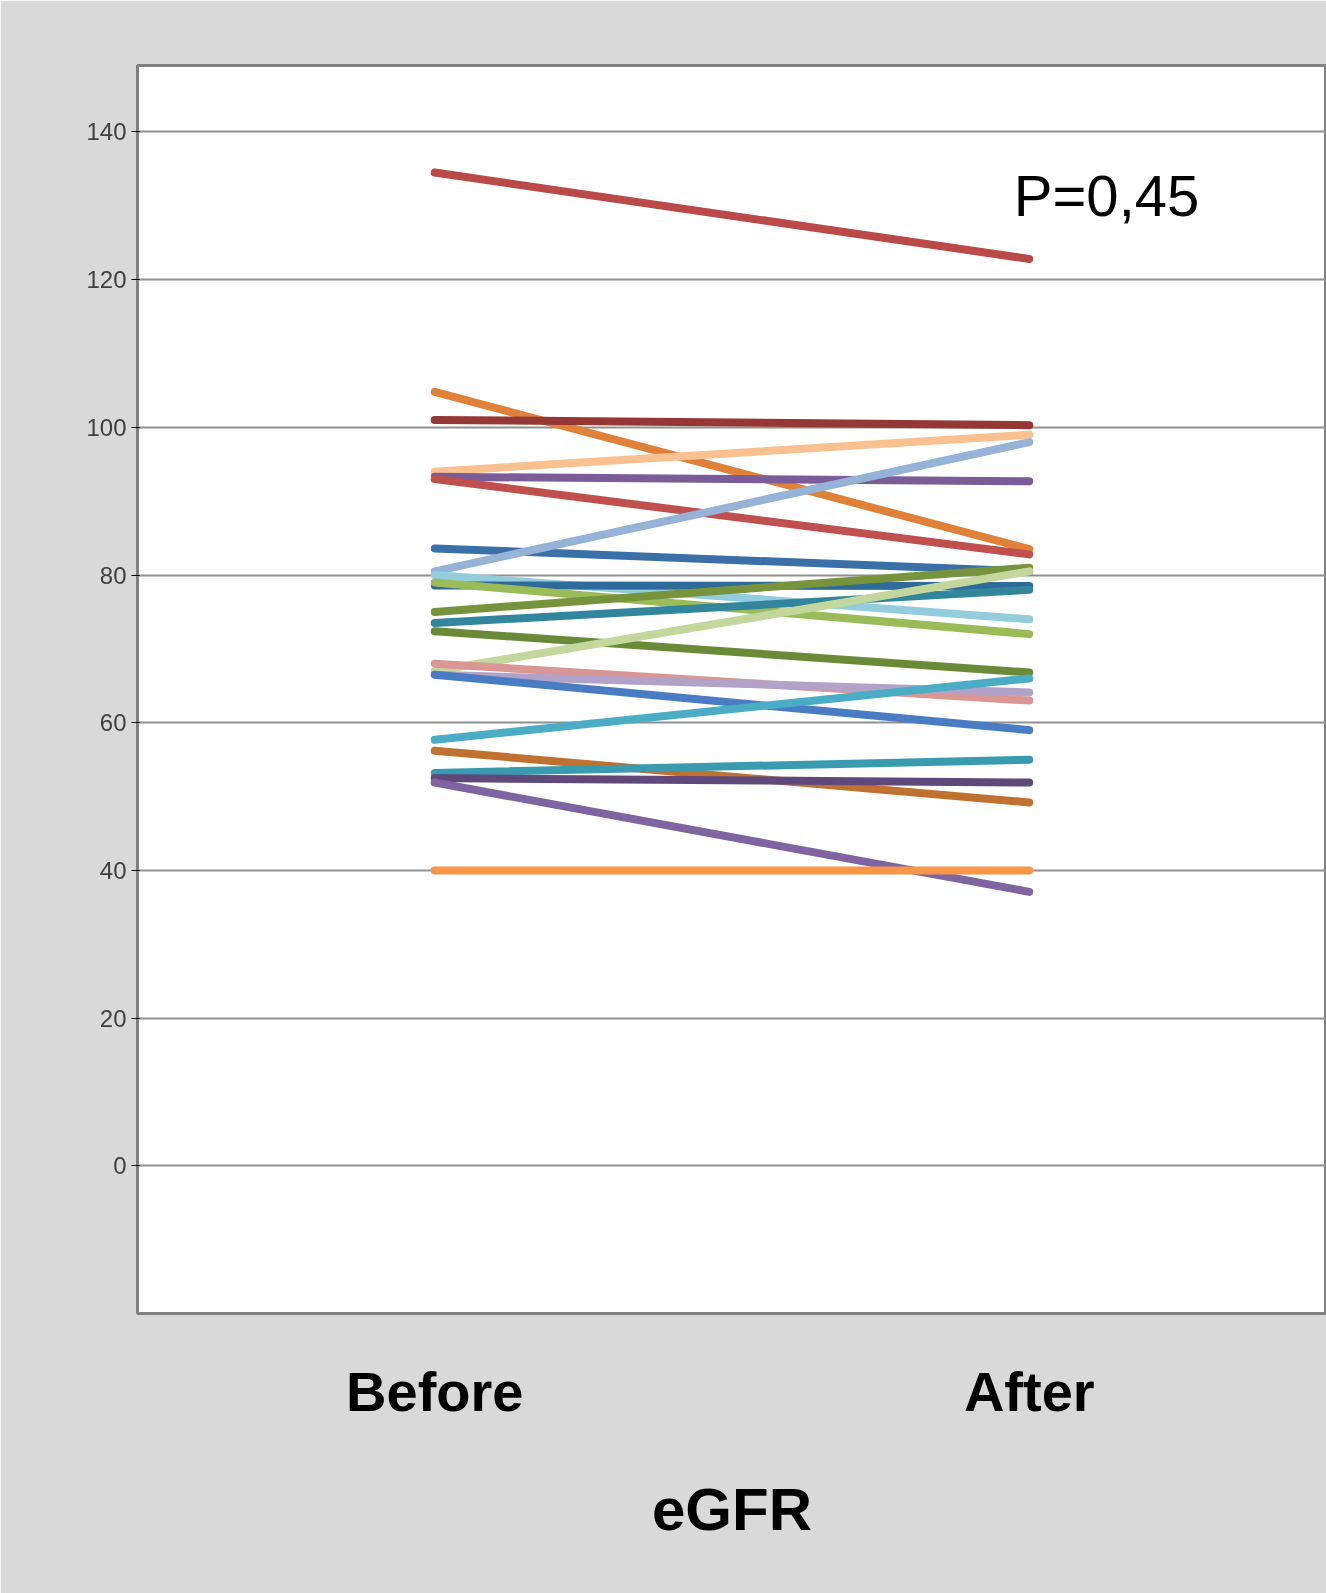 This screenshot has width=1326, height=1593. I want to click on y-tick-label: 100, so click(106, 427).